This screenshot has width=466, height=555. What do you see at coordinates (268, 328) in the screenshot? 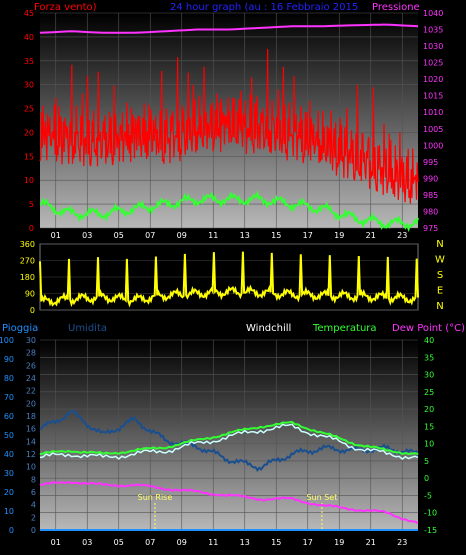
I see `windchill-legend: Windchill` at bounding box center [268, 328].